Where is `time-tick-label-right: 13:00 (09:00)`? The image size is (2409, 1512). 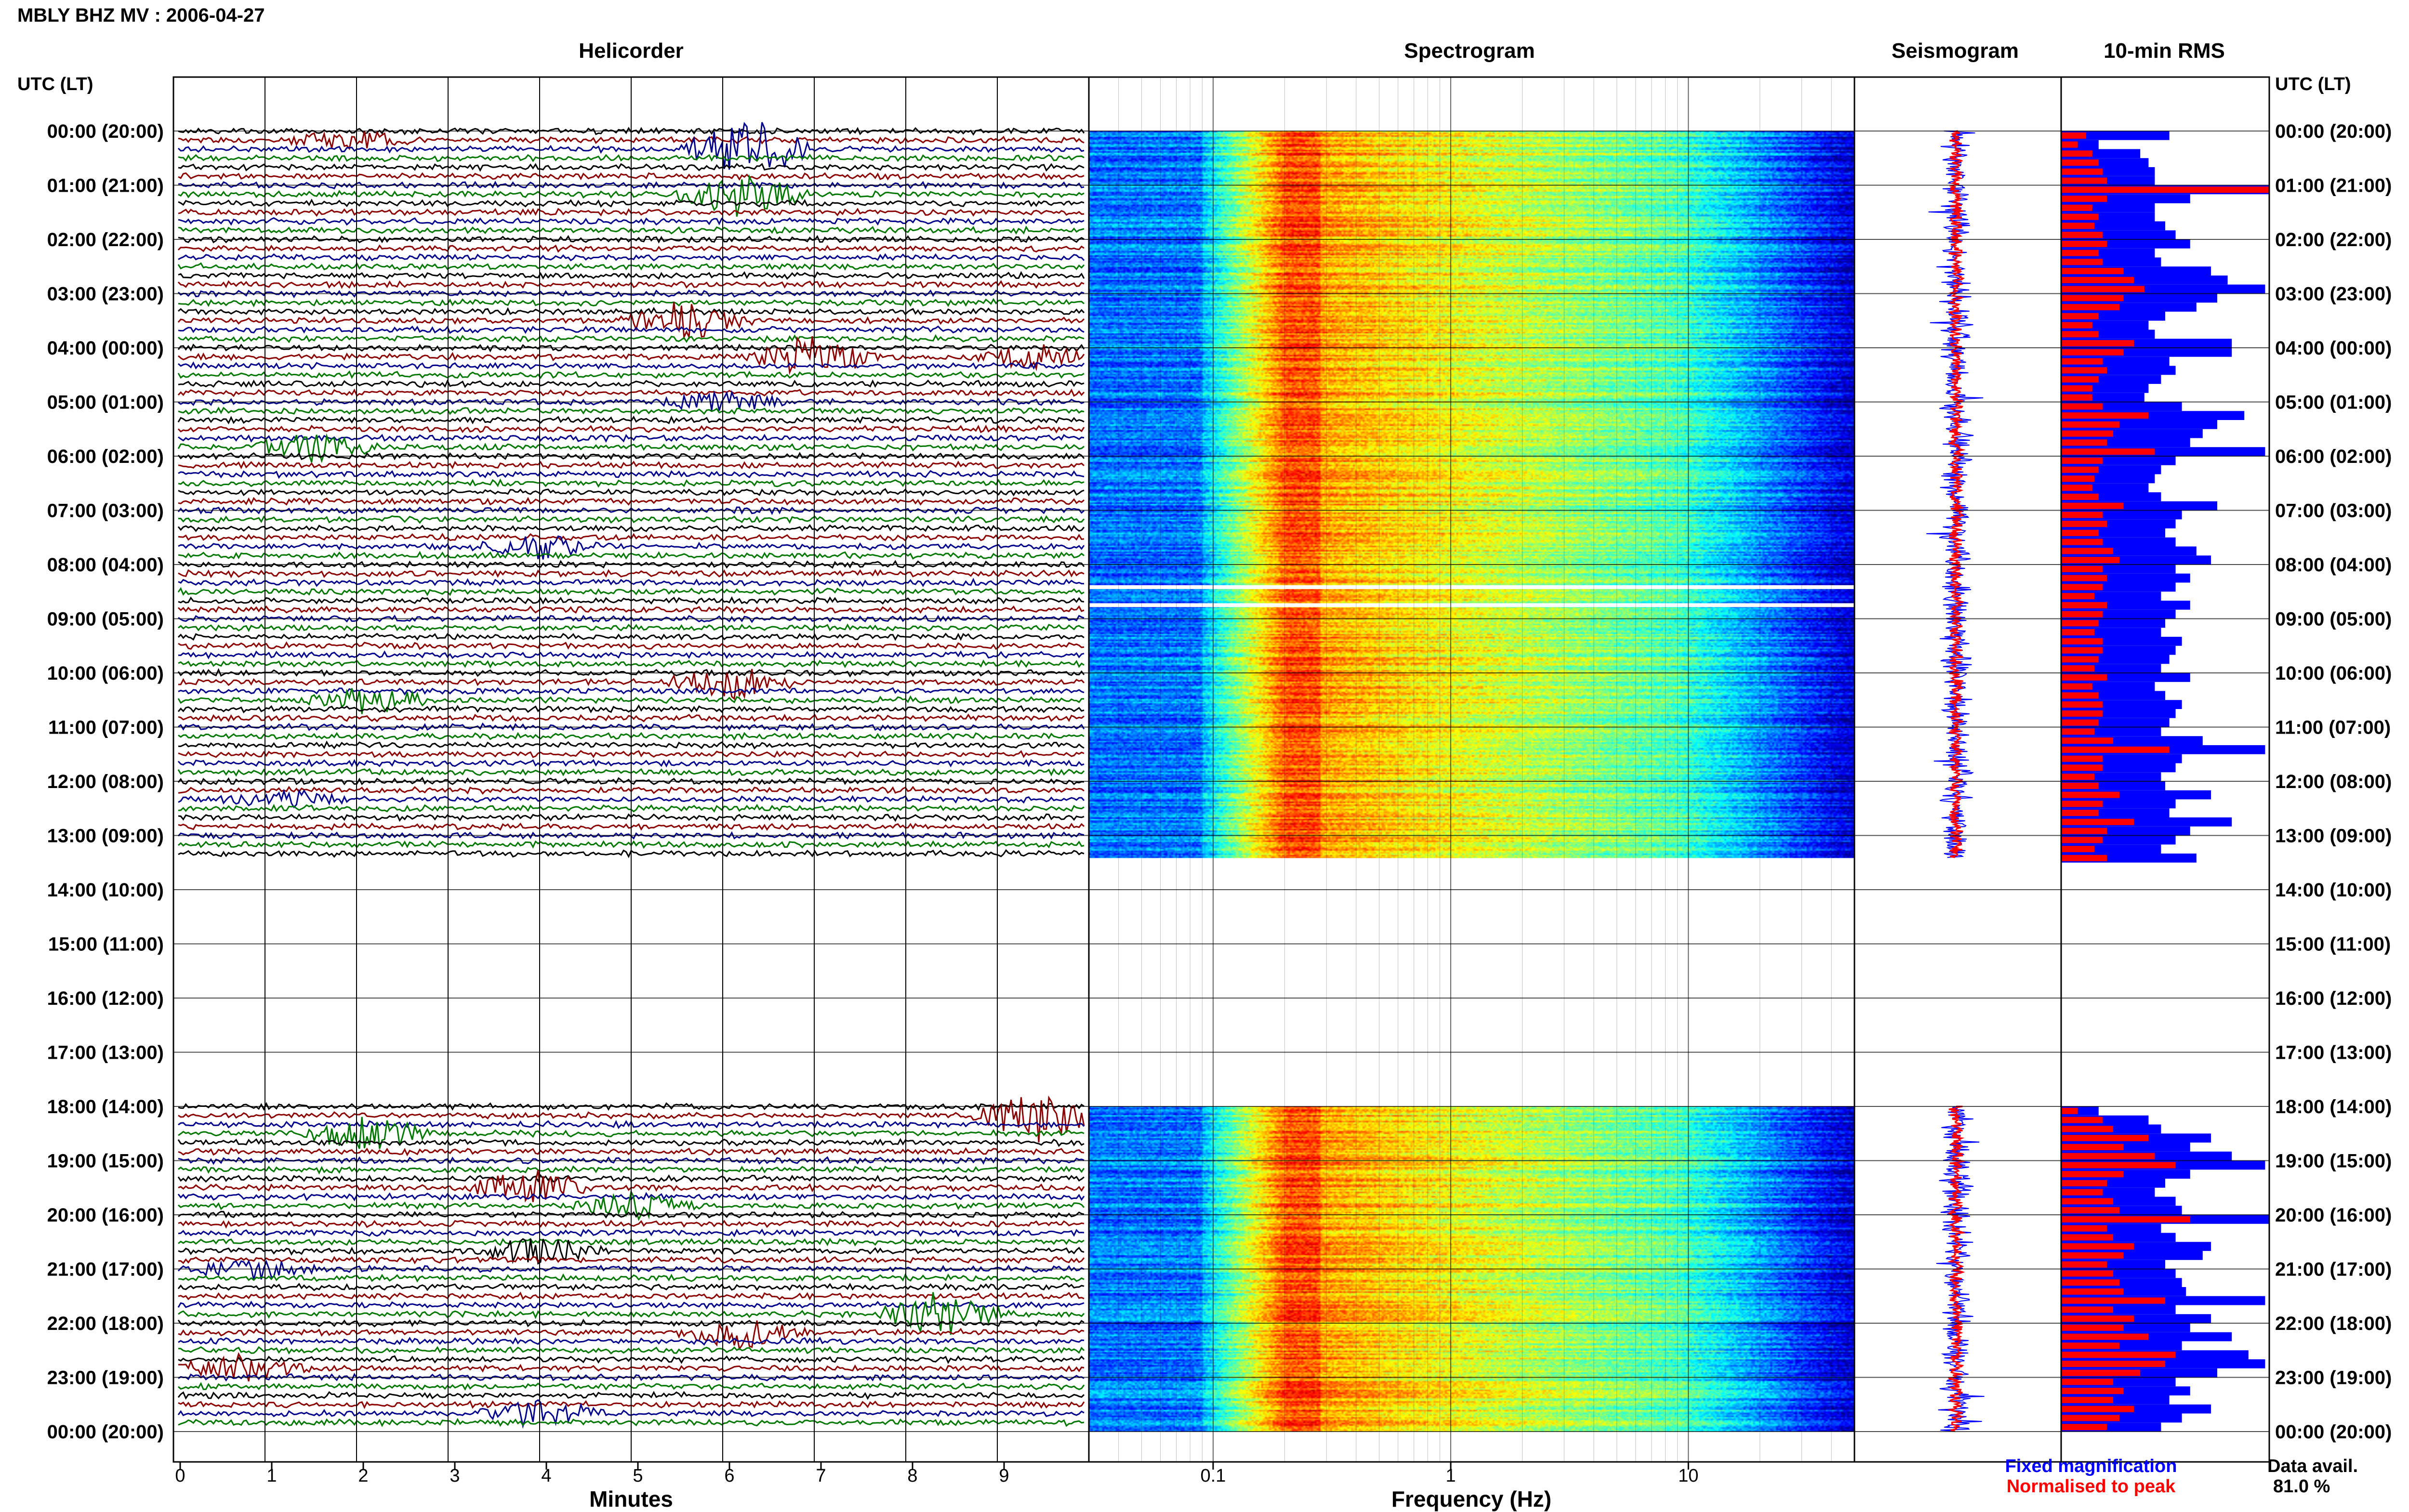
time-tick-label-right: 13:00 (09:00) is located at coordinates (2333, 836).